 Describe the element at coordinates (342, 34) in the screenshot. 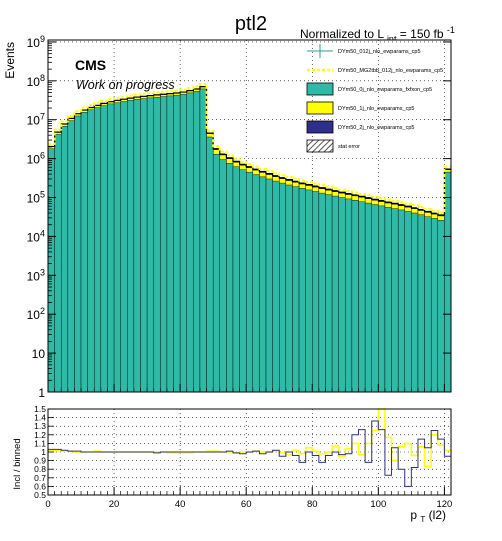

I see `lumi-text: Normalized to L` at that location.